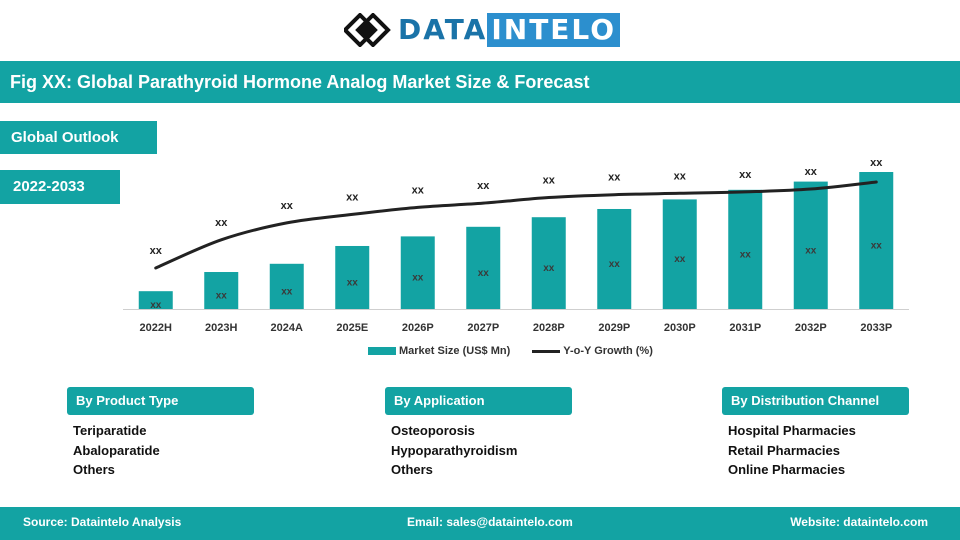  What do you see at coordinates (443, 29) in the screenshot?
I see `logo-text-data: DATA` at bounding box center [443, 29].